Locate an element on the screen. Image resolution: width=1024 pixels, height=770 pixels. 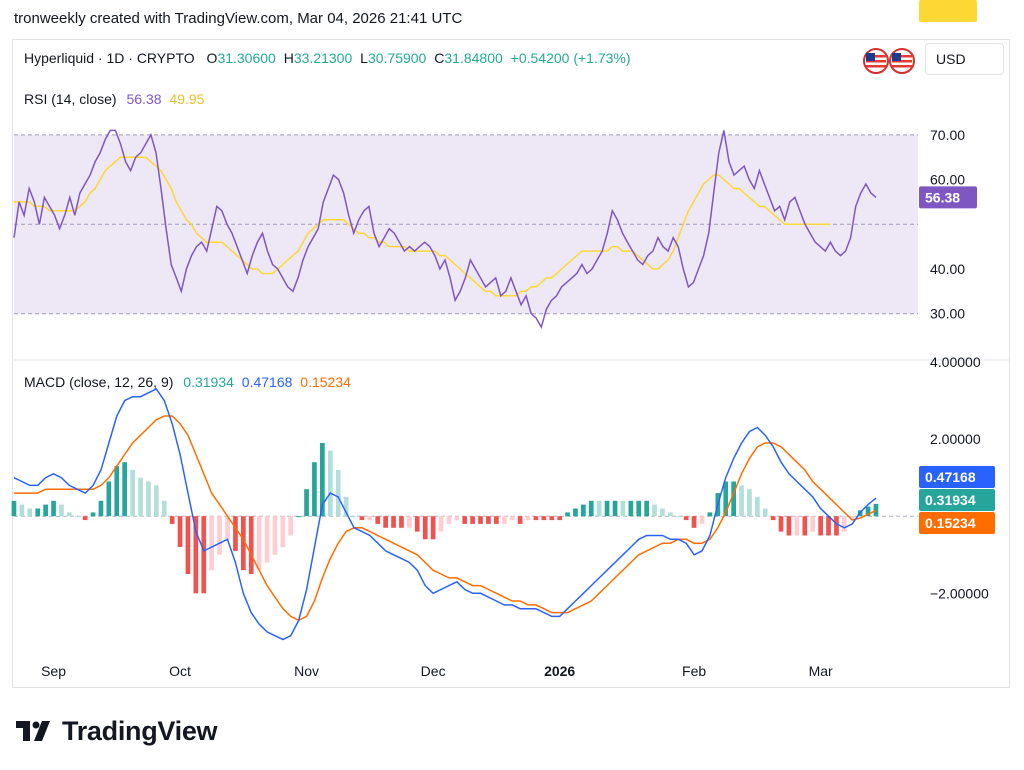
macd-line-legend-value: 0.47168 is located at coordinates (267, 382).